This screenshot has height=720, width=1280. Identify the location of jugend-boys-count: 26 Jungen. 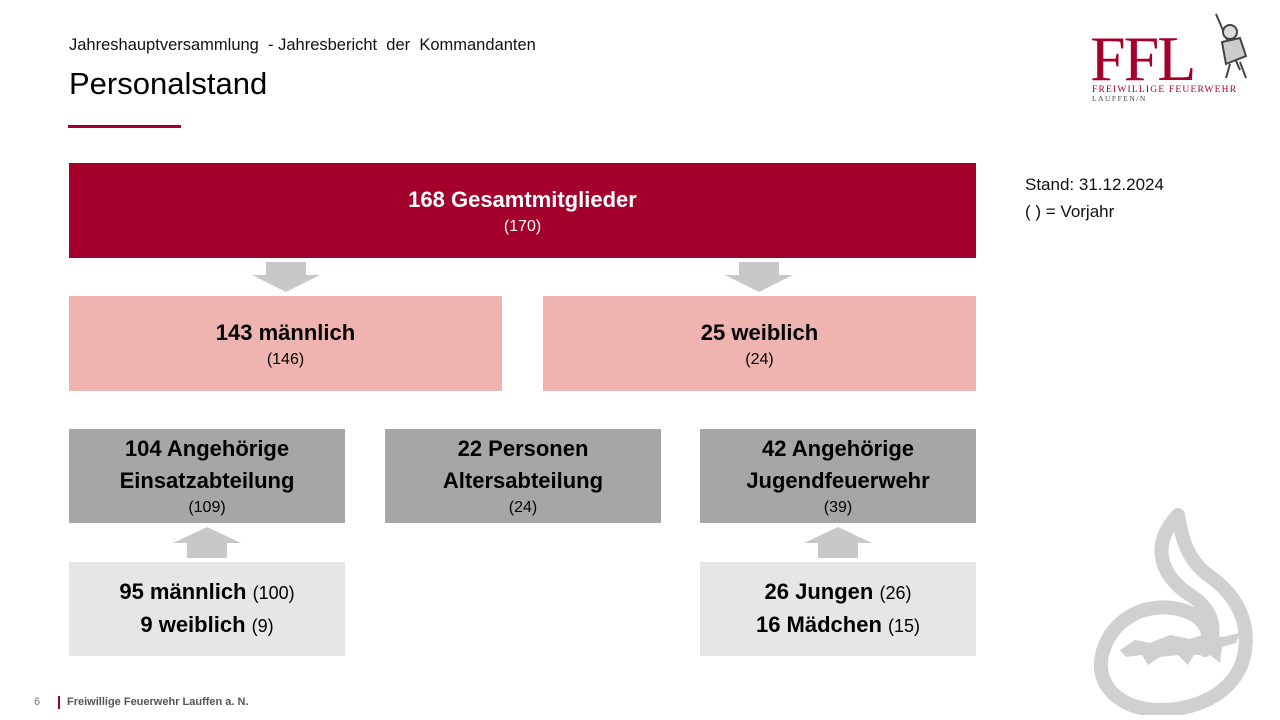
(819, 591).